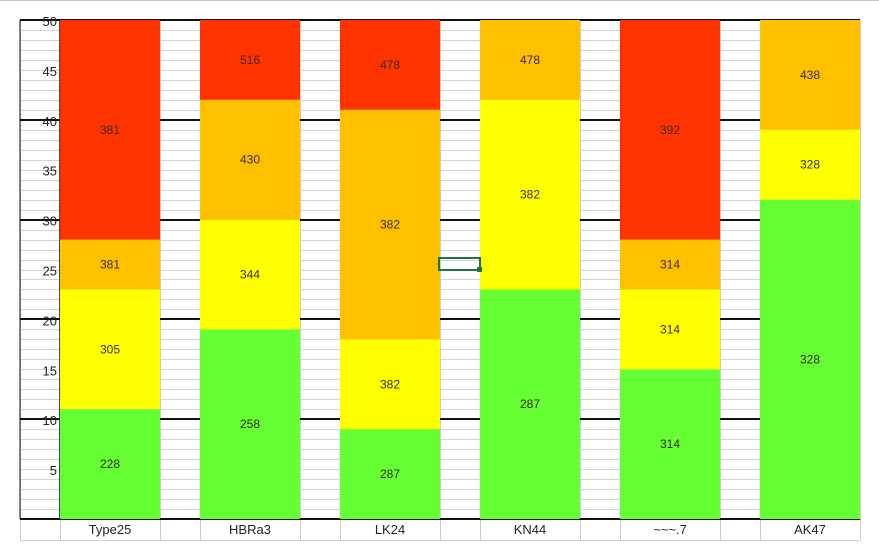 Image resolution: width=879 pixels, height=559 pixels. I want to click on segment-value-label: 430, so click(250, 160).